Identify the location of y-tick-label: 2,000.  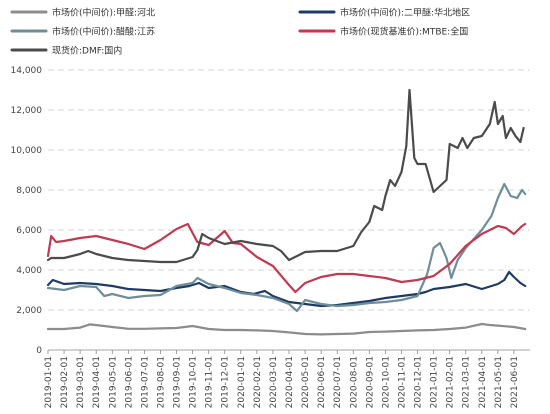
(29, 311).